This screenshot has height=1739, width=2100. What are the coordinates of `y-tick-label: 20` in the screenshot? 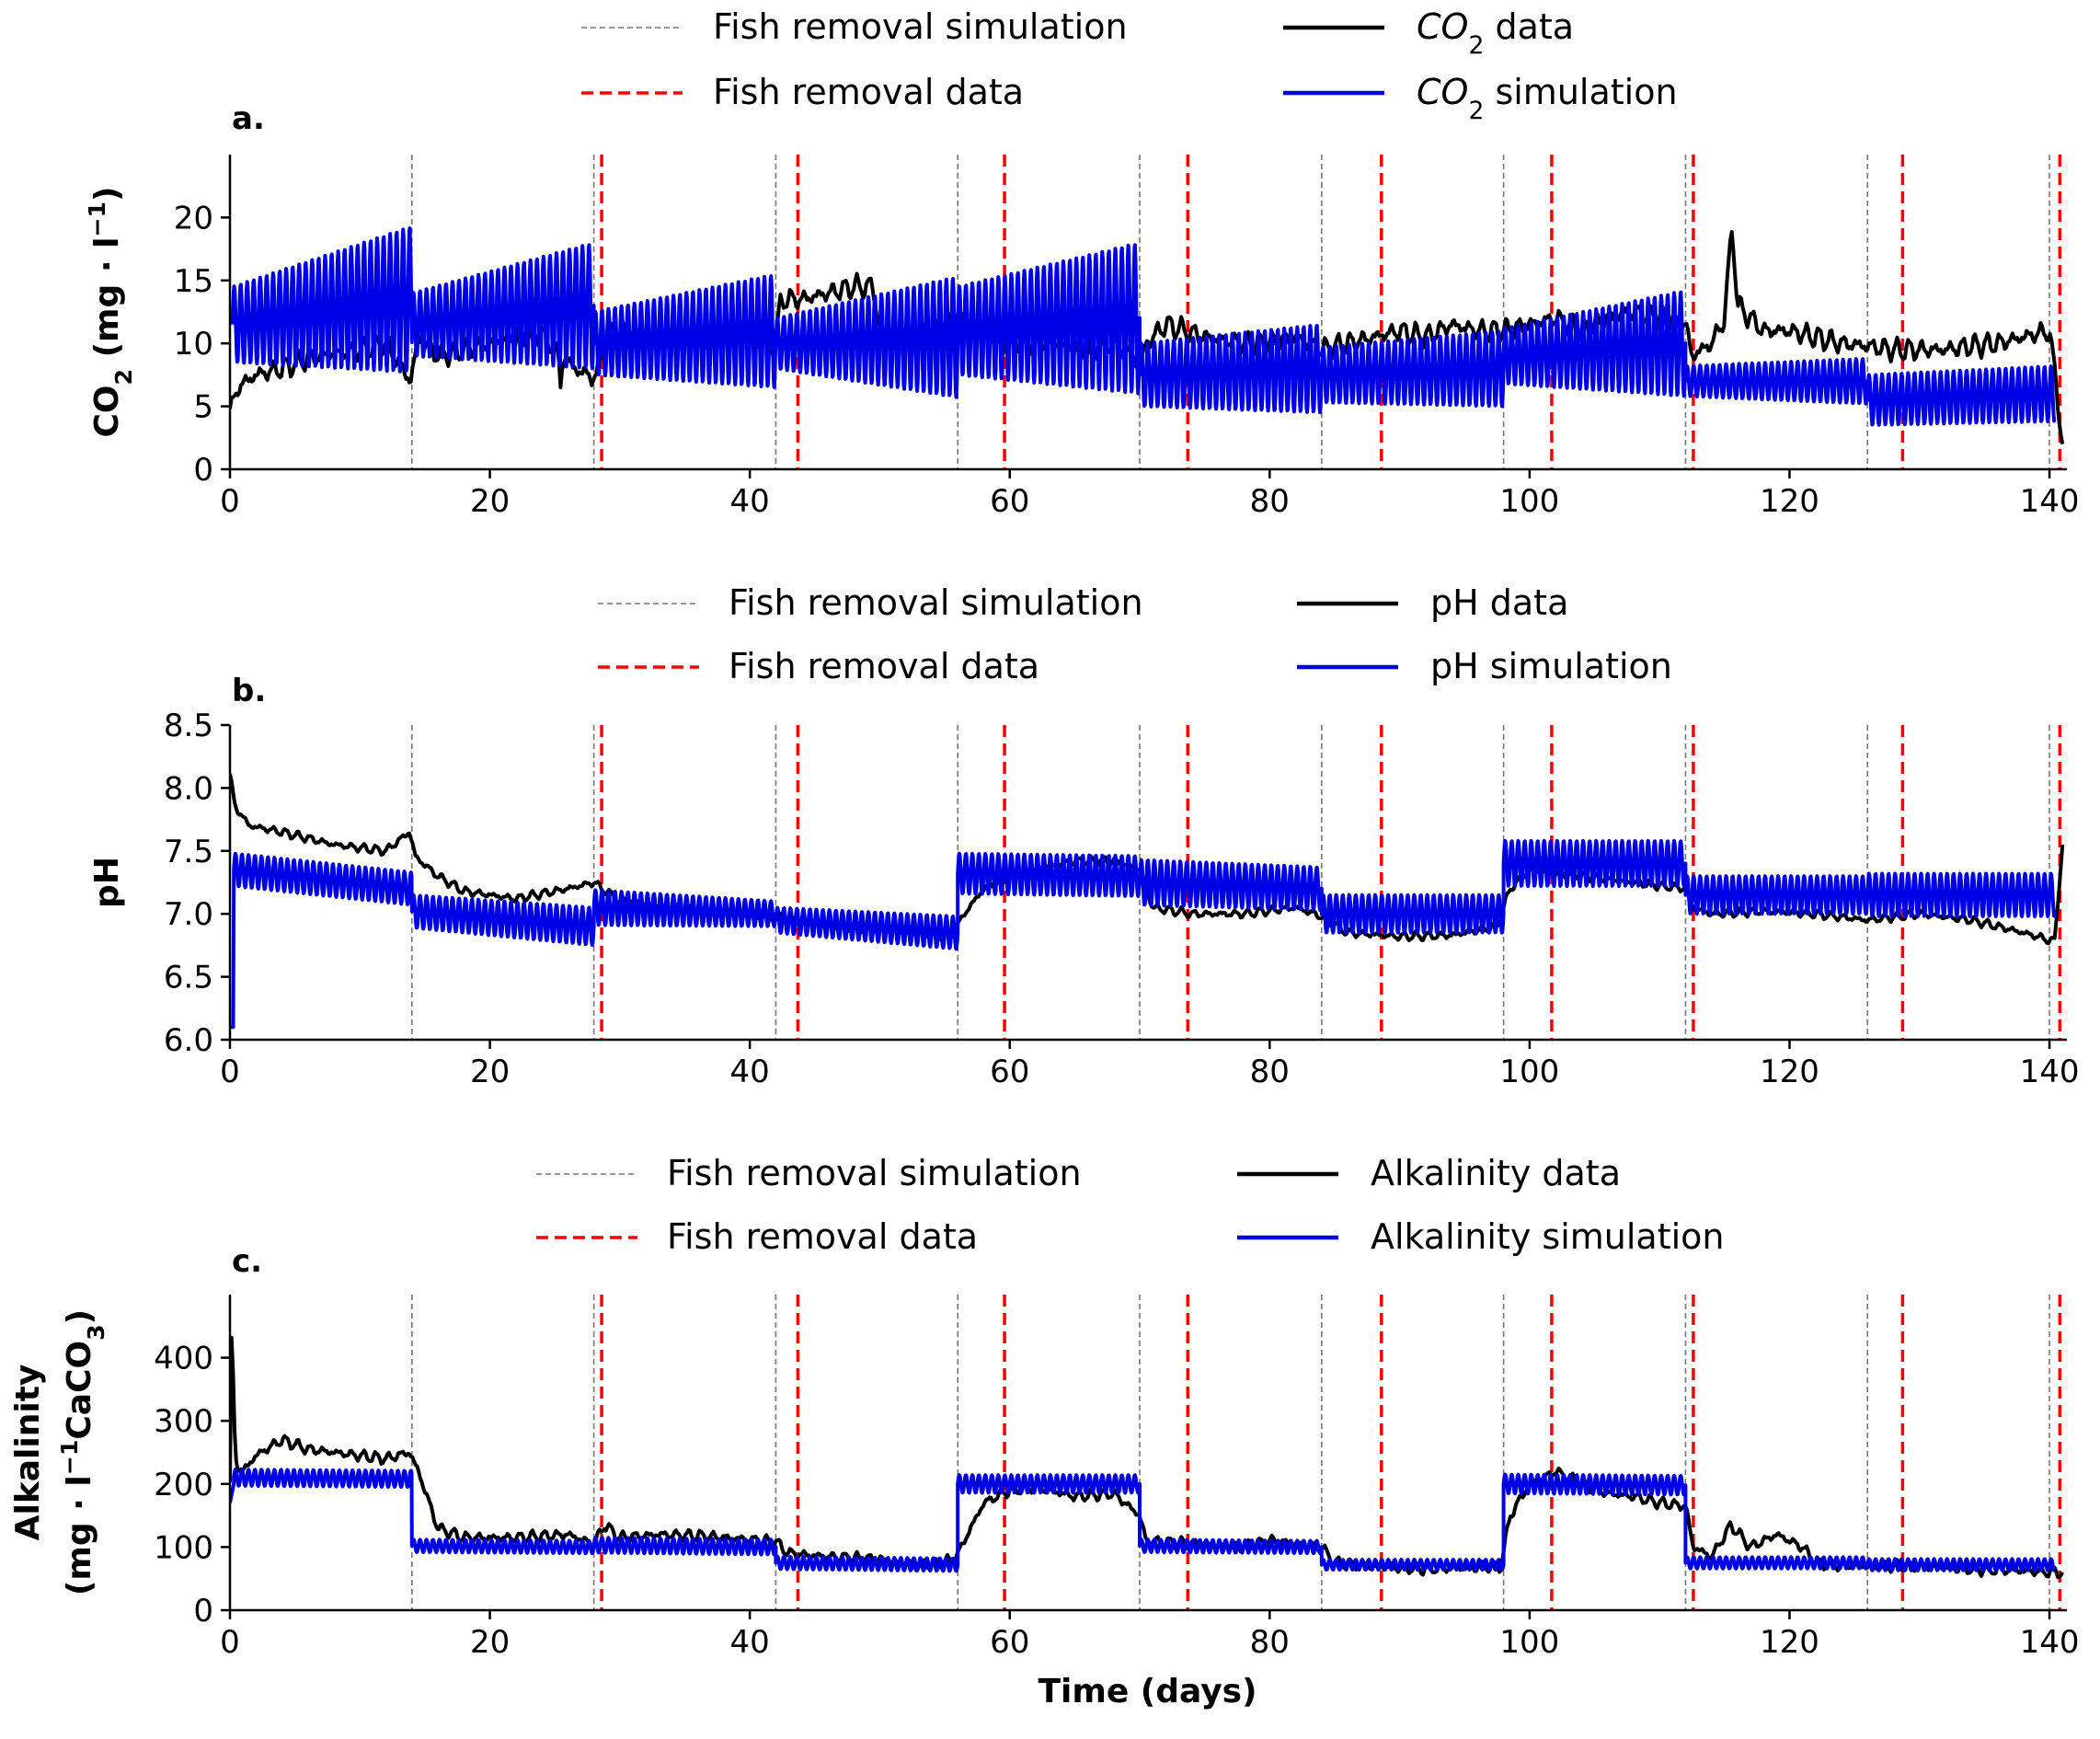 It's located at (193, 218).